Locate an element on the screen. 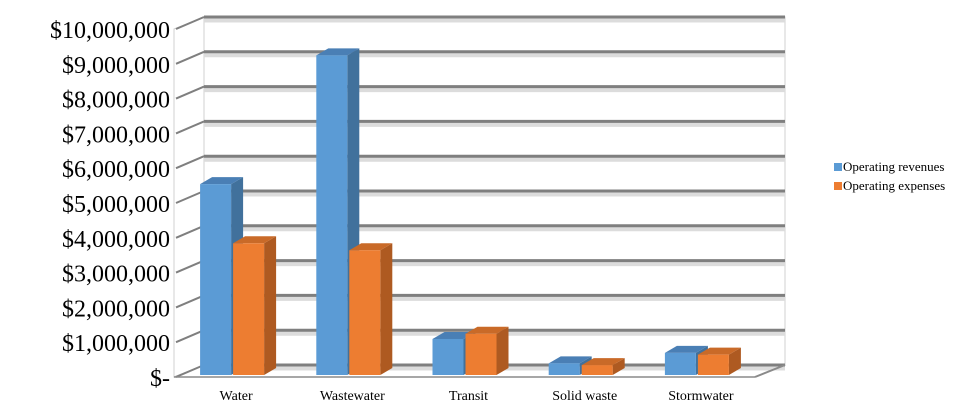 The width and height of the screenshot is (974, 408). bar-operating-expenses-transit is located at coordinates (487, 350).